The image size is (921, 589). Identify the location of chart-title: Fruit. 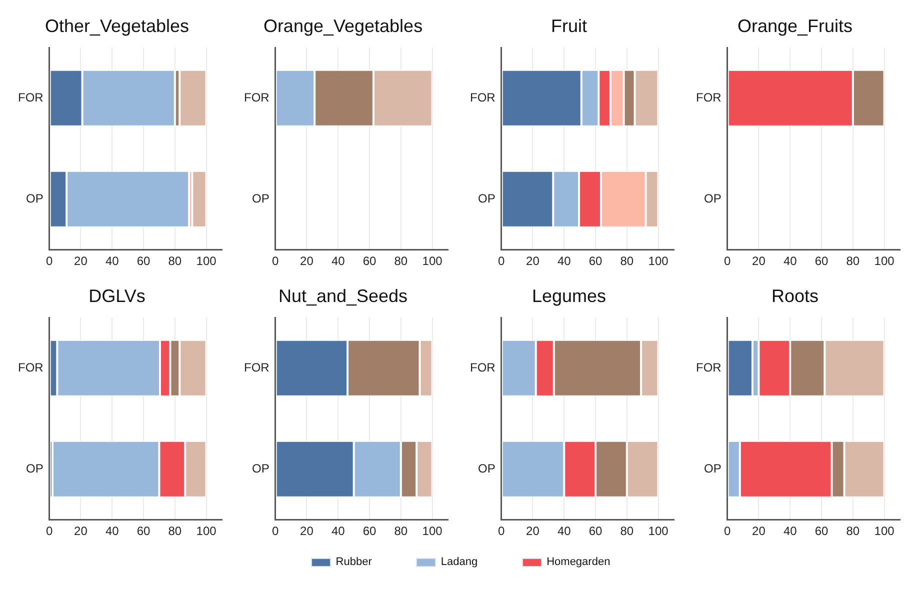
(569, 26).